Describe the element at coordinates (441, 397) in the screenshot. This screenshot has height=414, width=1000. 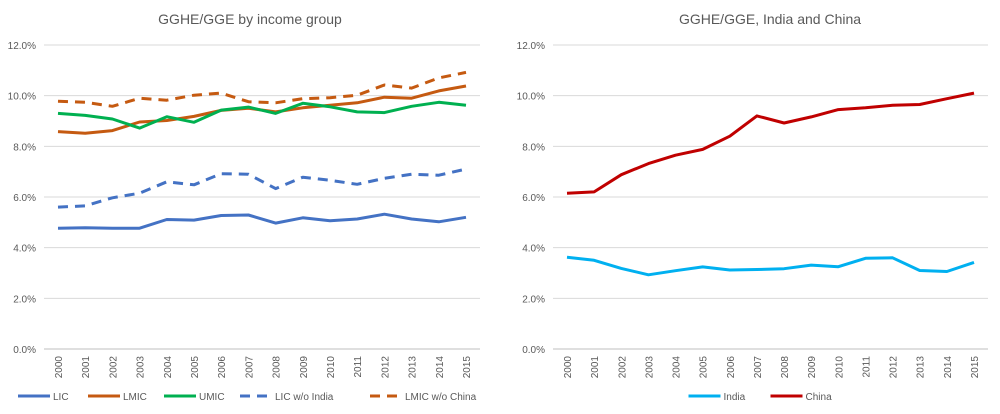
I see `legend-label: LMIC w/o China` at that location.